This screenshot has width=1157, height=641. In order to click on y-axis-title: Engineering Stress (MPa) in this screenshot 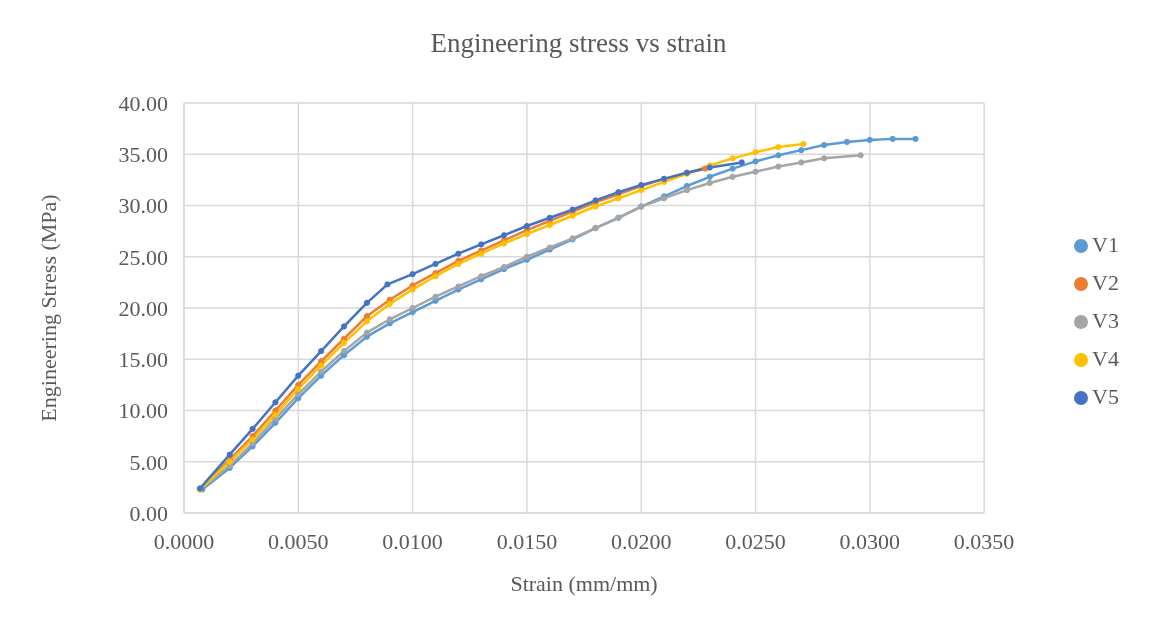, I will do `click(48, 308)`.